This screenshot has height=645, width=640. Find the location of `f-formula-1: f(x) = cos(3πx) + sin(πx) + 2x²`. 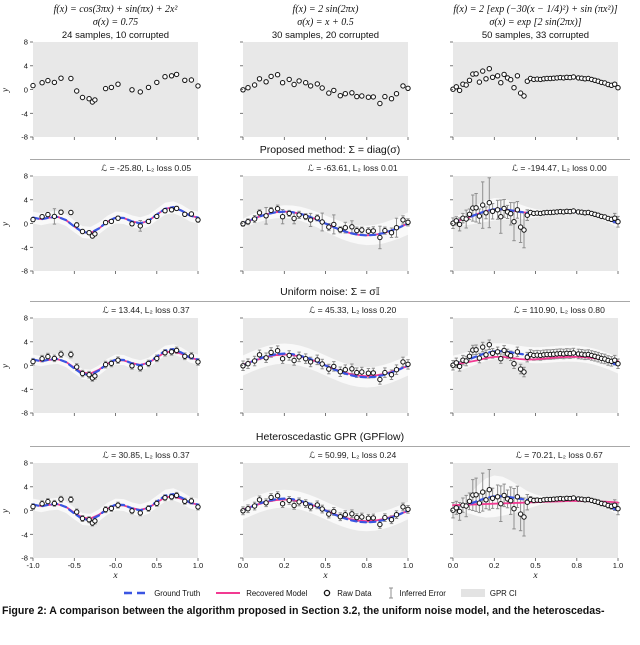

f-formula-1: f(x) = cos(3πx) + sin(πx) + 2x² is located at coordinates (115, 9).